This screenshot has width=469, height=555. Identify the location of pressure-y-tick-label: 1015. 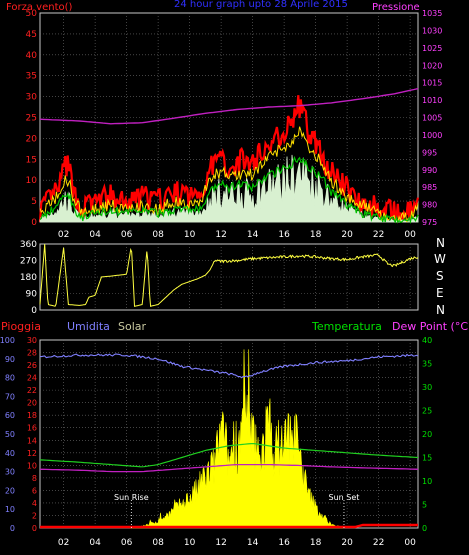
(432, 83).